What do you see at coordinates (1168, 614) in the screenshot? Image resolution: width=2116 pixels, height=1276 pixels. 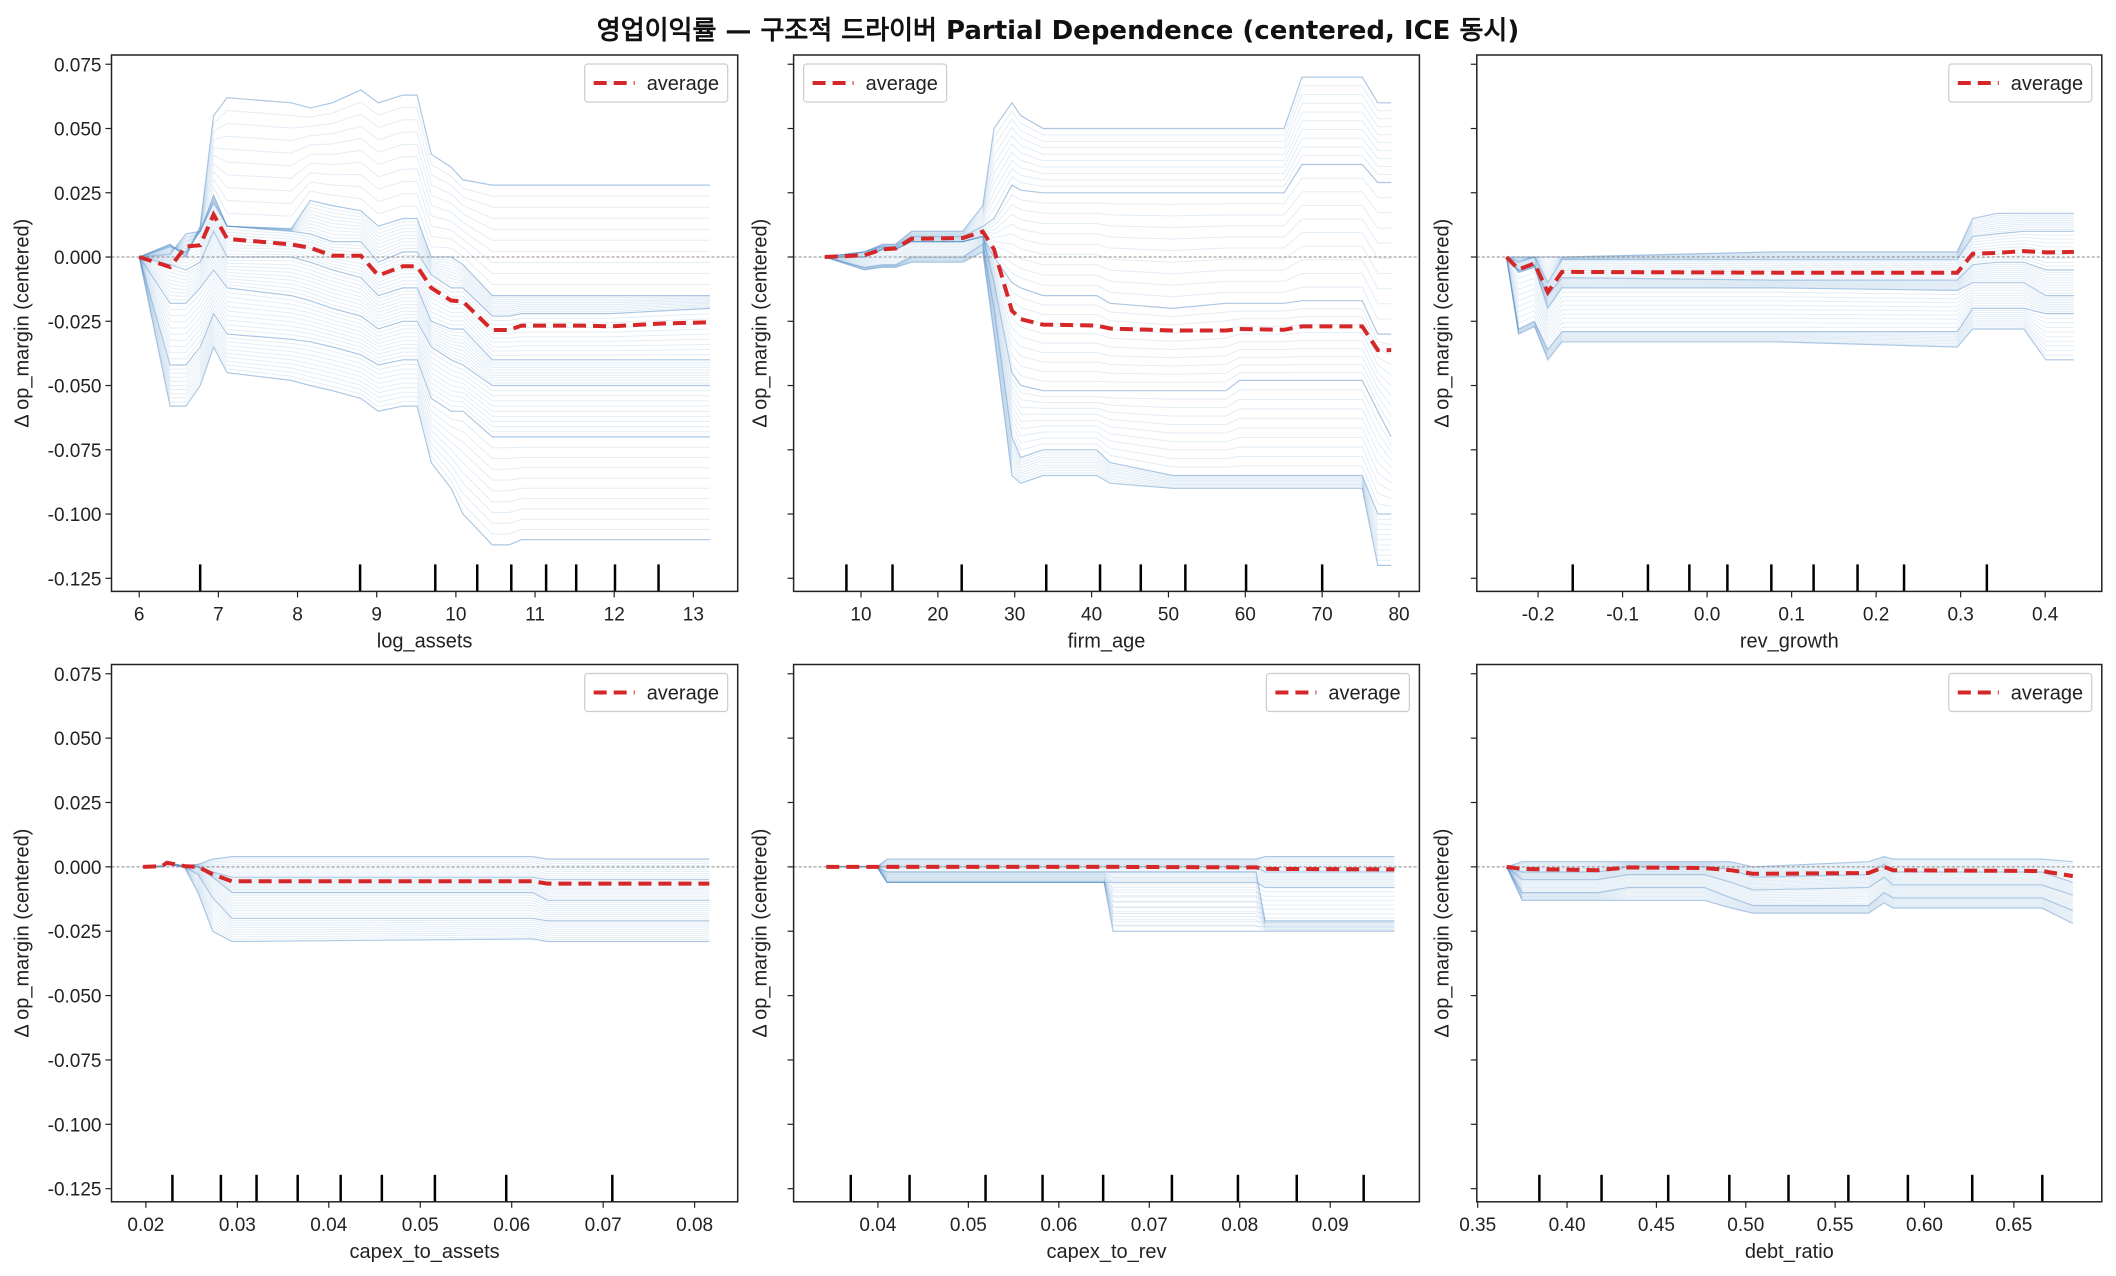 I see `x-tick-label: 50` at bounding box center [1168, 614].